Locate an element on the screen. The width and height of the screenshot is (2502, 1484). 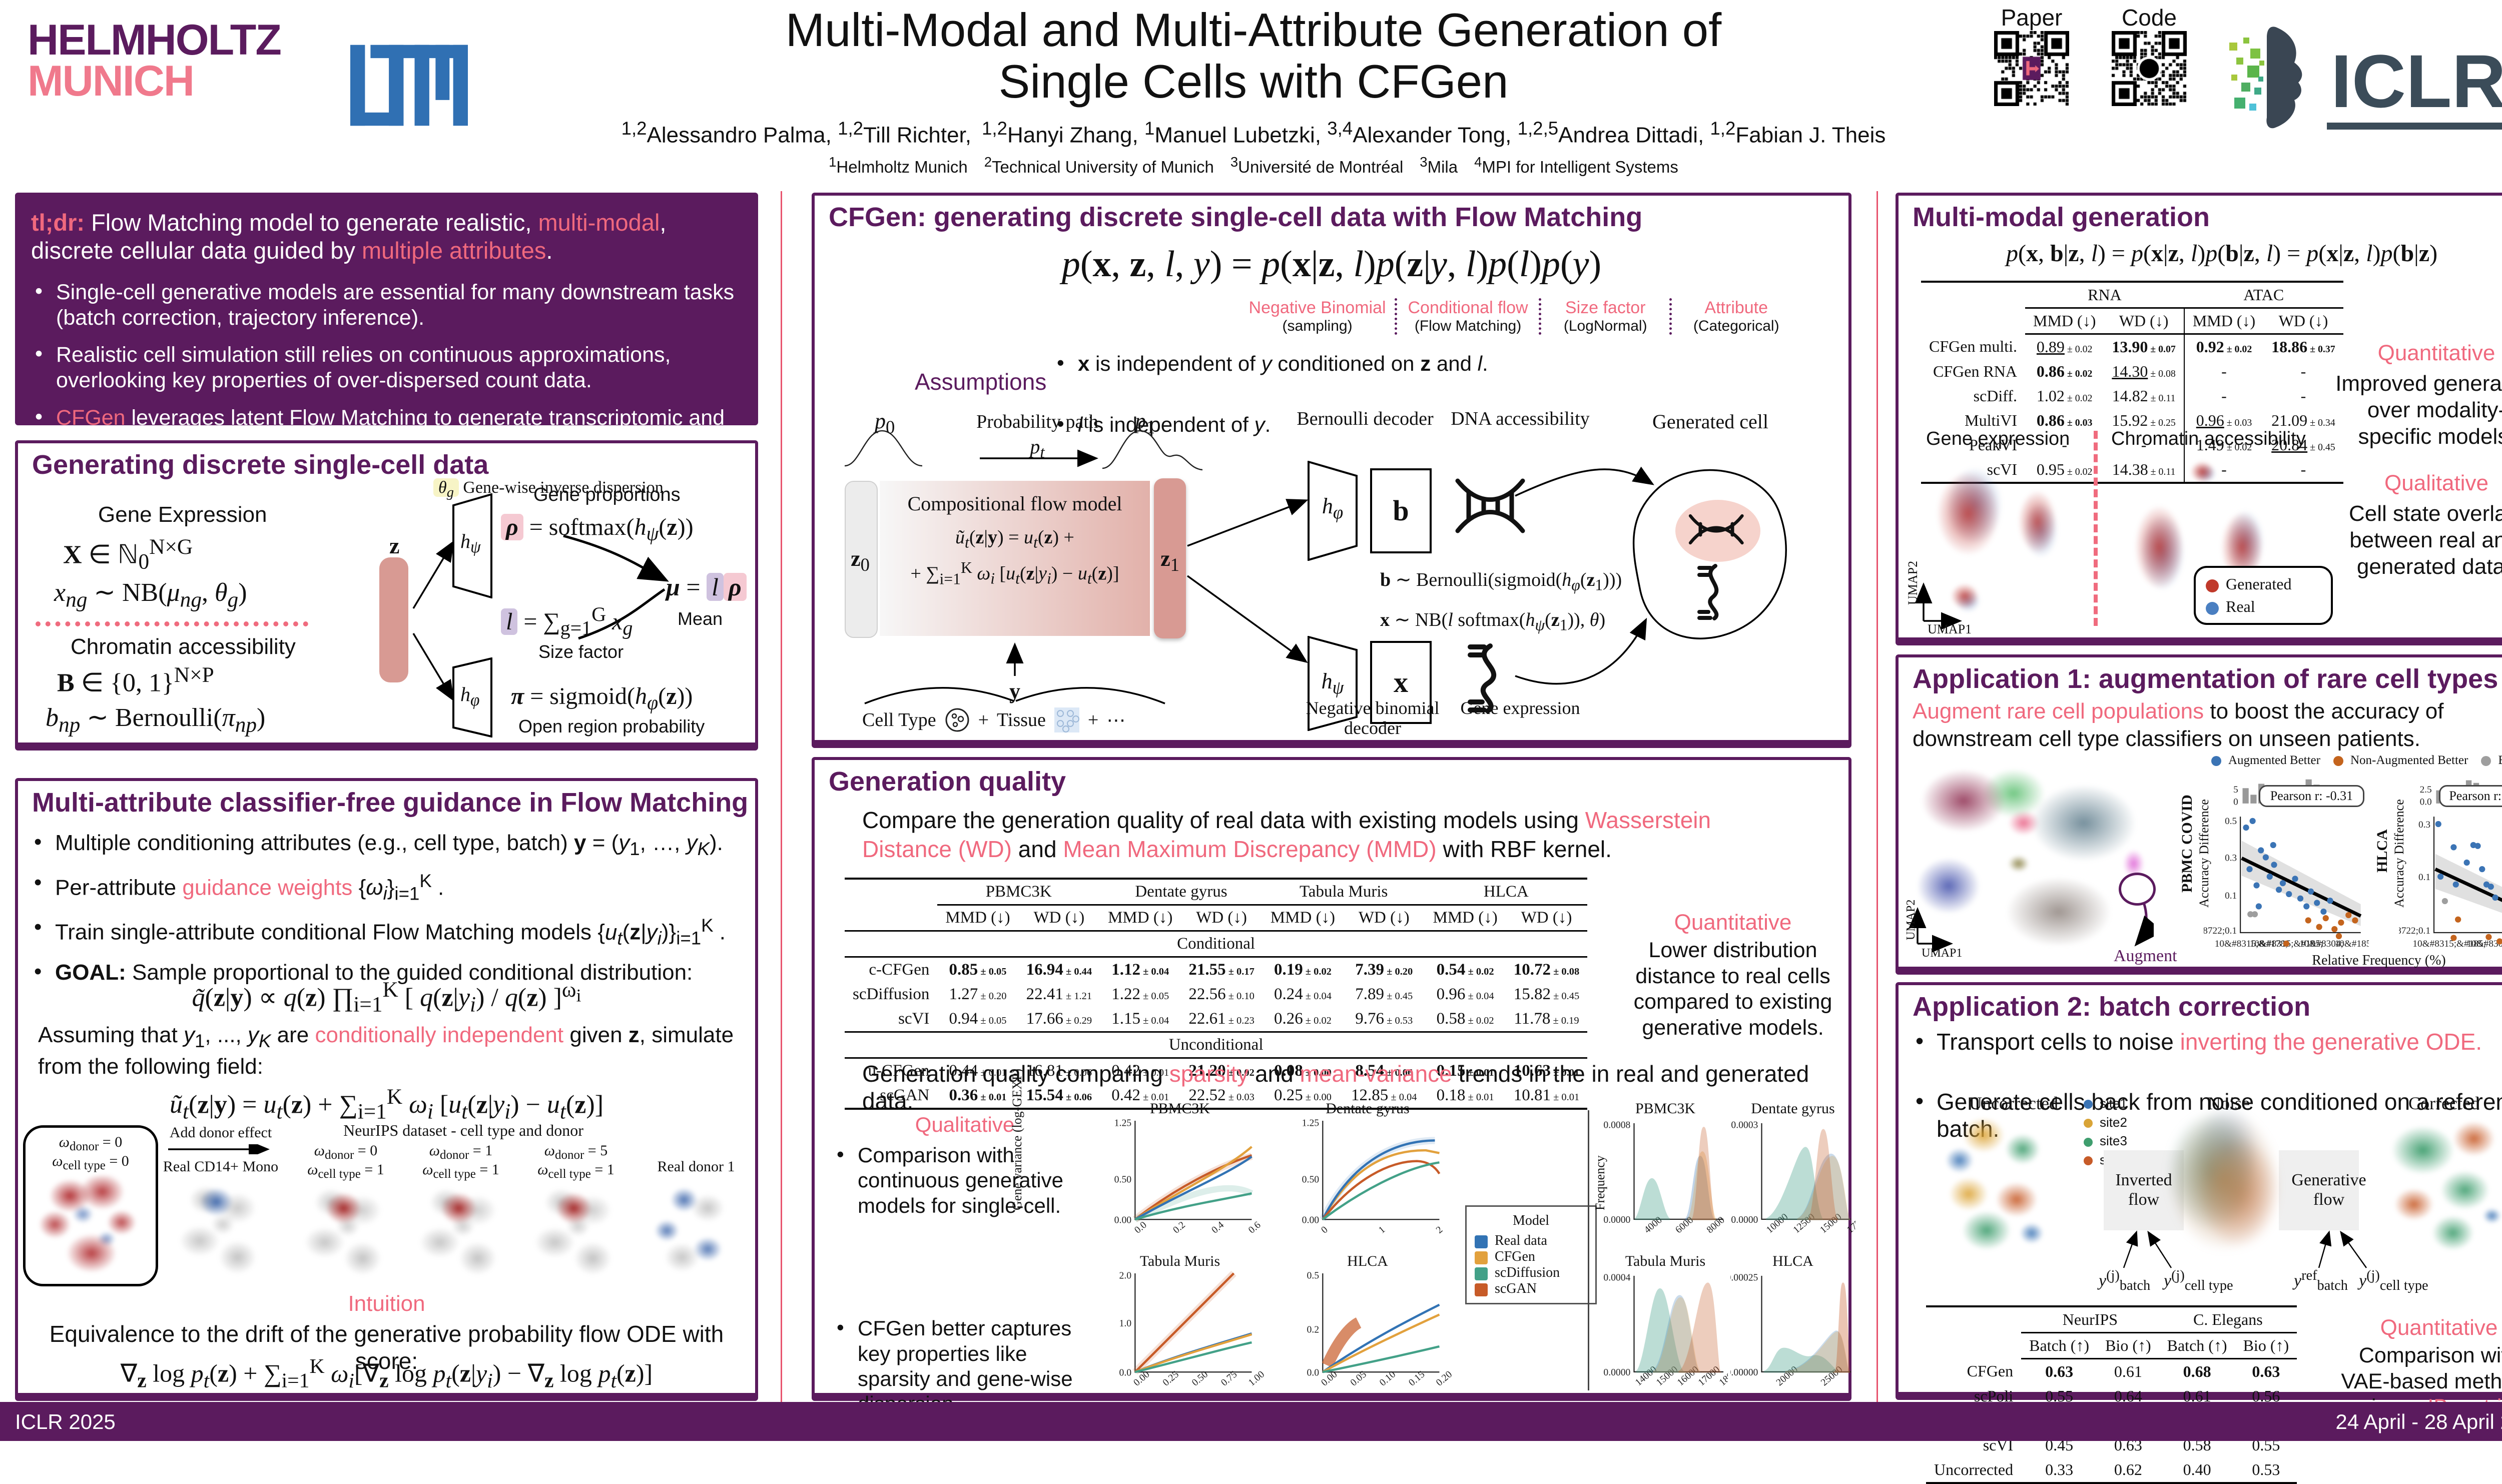
umap1-label: UMAP1 is located at coordinates (1950, 629).